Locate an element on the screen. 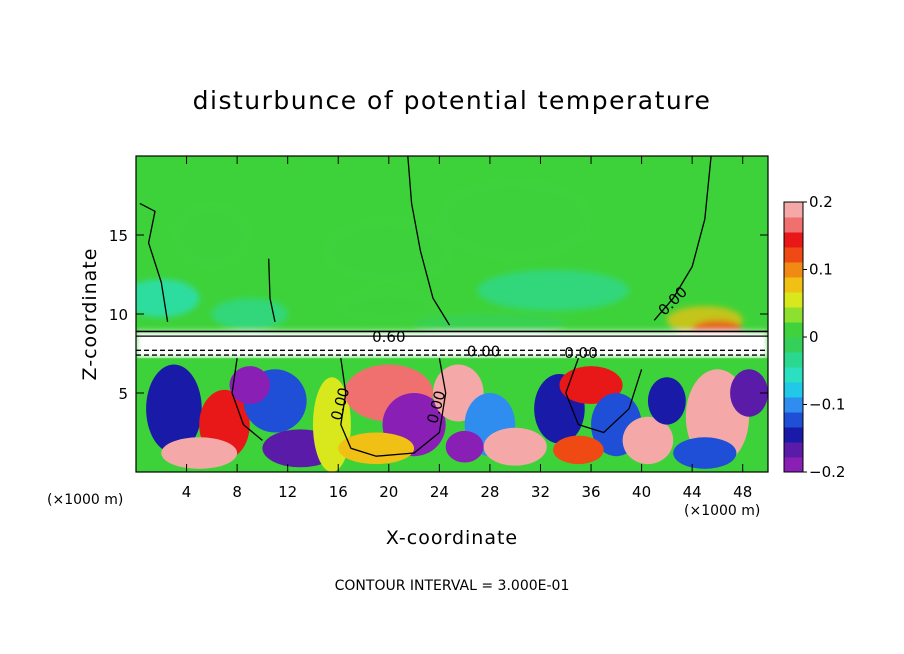 The width and height of the screenshot is (904, 654). y-tick-label: 15 is located at coordinates (118, 236).